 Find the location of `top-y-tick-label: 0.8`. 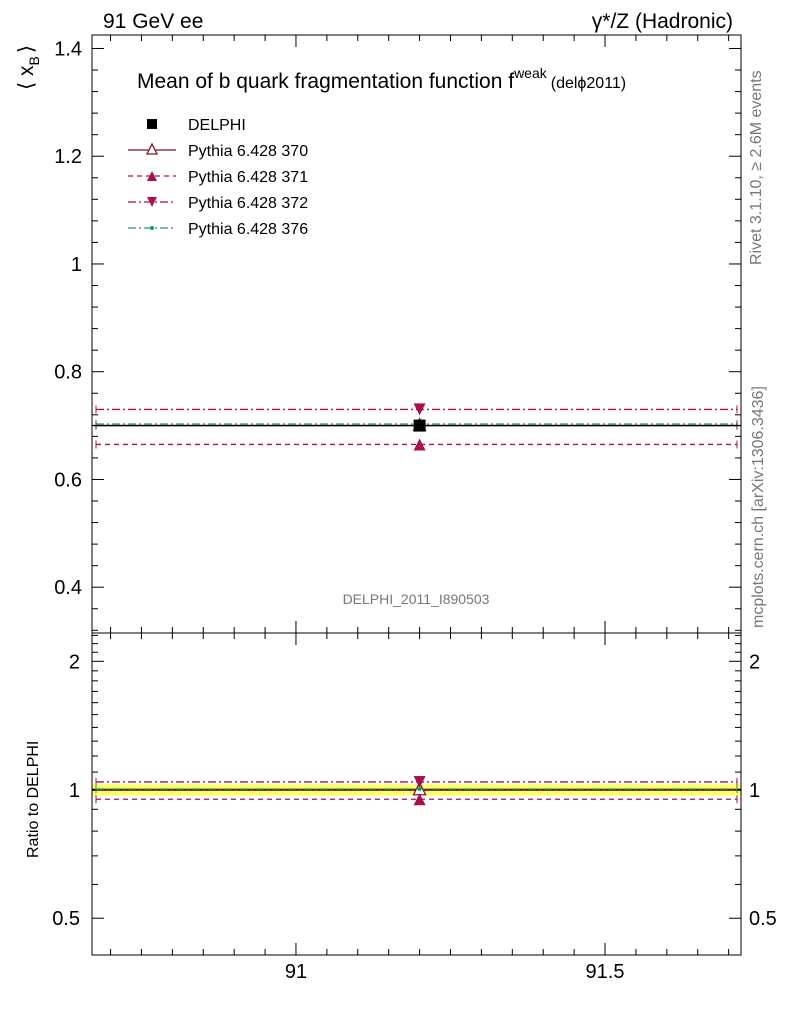

top-y-tick-label: 0.8 is located at coordinates (68, 373).